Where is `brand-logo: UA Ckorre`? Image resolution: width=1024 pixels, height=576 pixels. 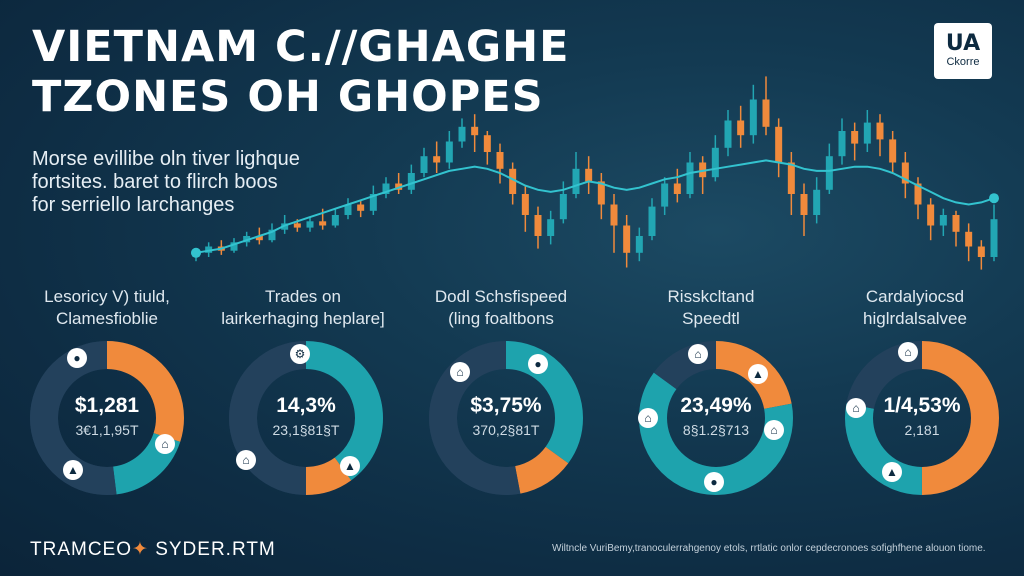 brand-logo: UA Ckorre is located at coordinates (963, 51).